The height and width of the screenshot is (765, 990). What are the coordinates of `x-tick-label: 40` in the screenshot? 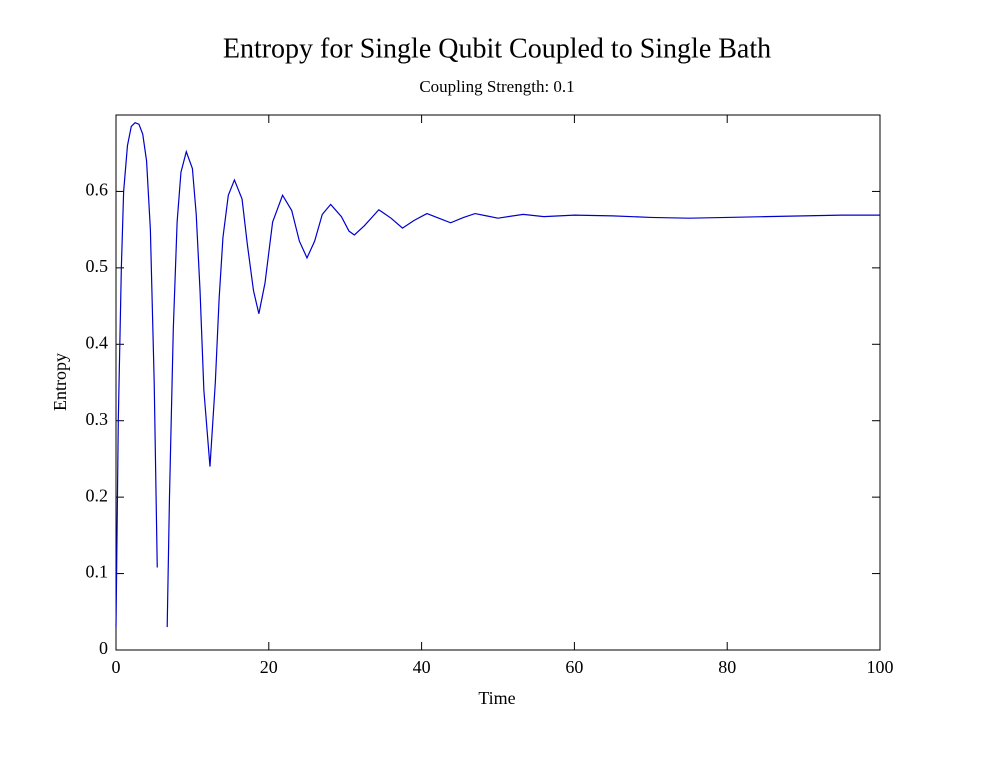 It's located at (422, 667).